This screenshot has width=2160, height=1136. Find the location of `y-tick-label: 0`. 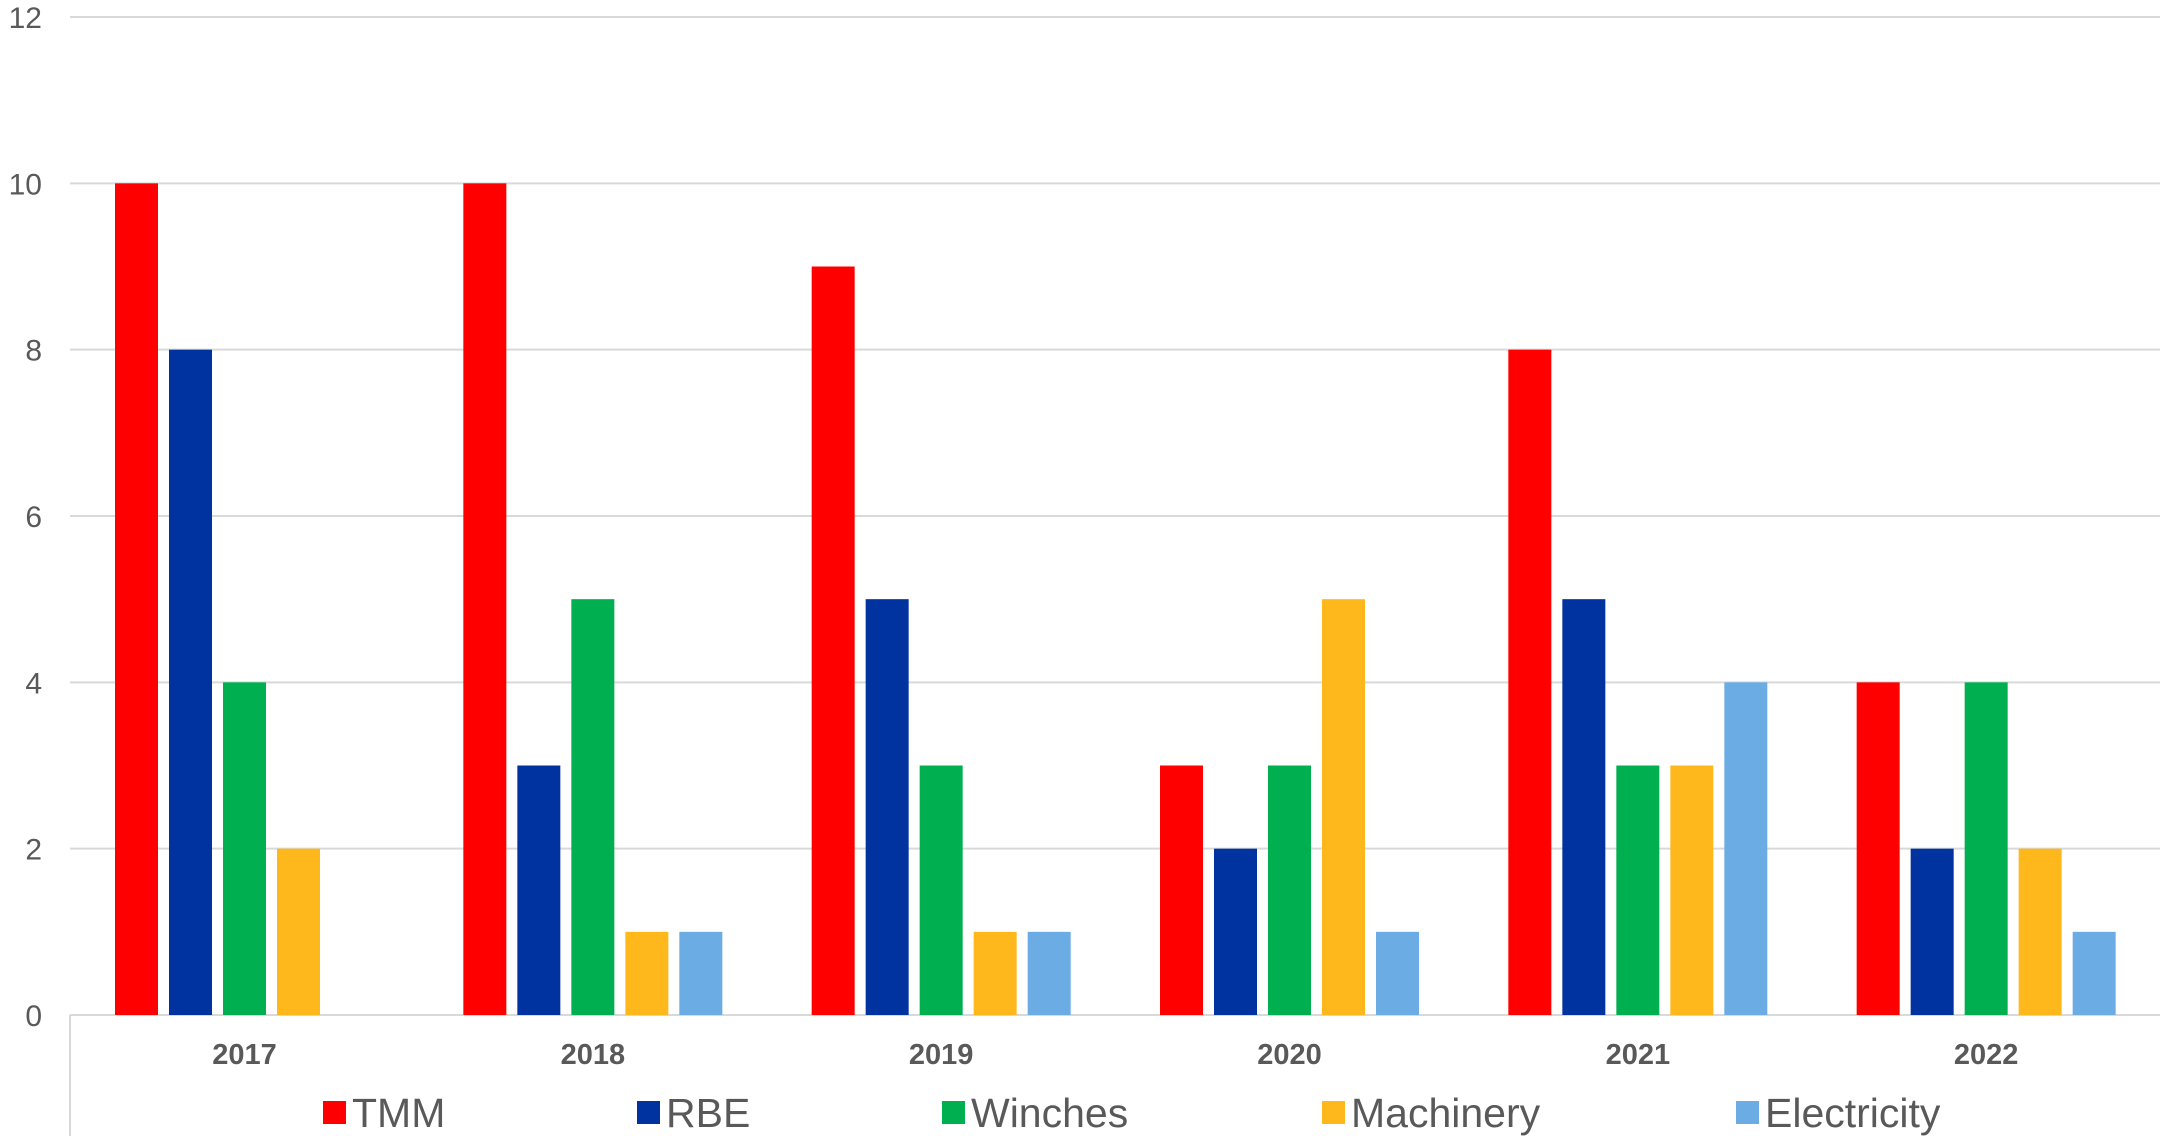

y-tick-label: 0 is located at coordinates (33, 1016).